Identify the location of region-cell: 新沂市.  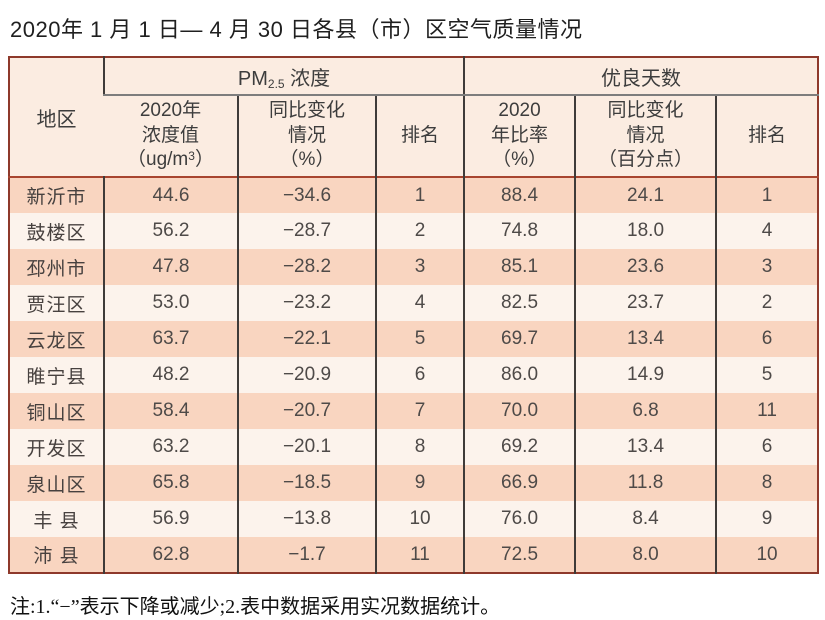
(56, 195).